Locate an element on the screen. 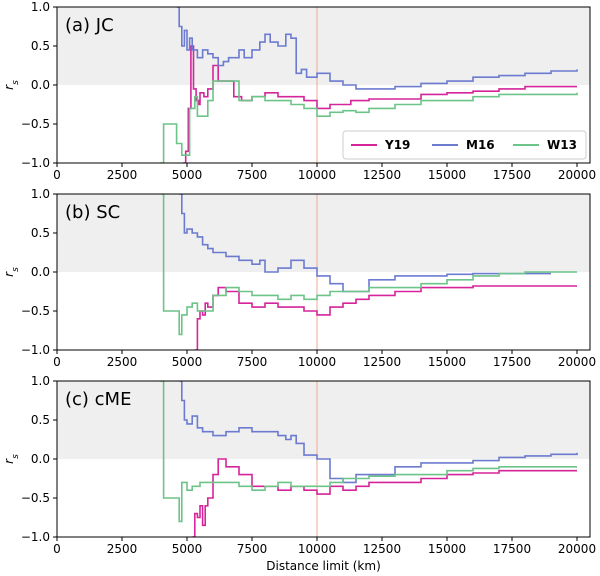 The image size is (600, 576). panel-title: (c) cME is located at coordinates (98, 399).